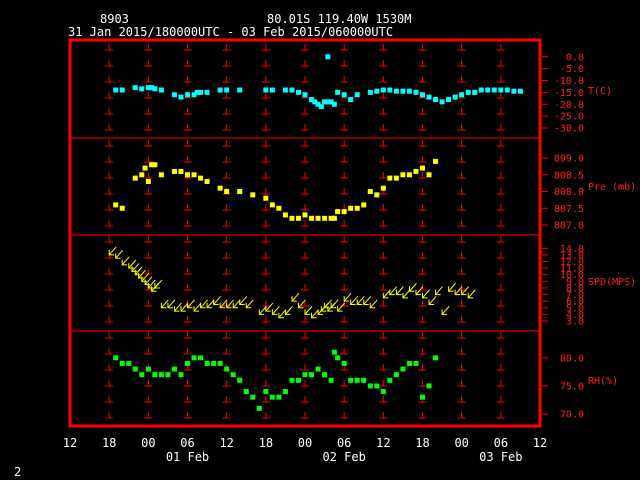 The image size is (640, 480). I want to click on y-tick-label: 4.0, so click(575, 315).